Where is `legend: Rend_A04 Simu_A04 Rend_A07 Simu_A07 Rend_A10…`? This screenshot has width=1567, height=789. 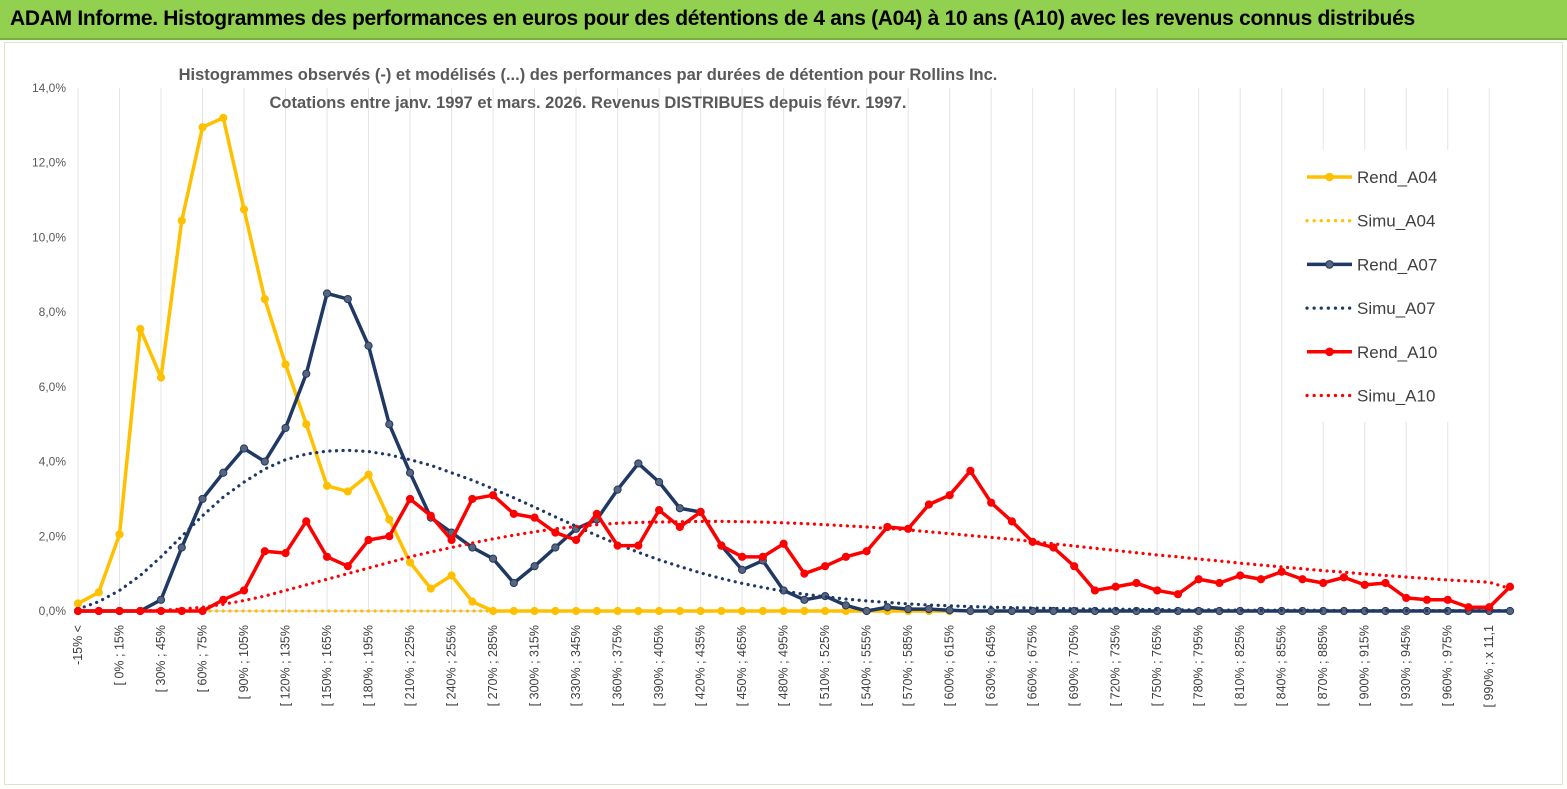
legend: Rend_A04 Simu_A04 Rend_A07 Simu_A07 Rend_A10… is located at coordinates (1379, 286).